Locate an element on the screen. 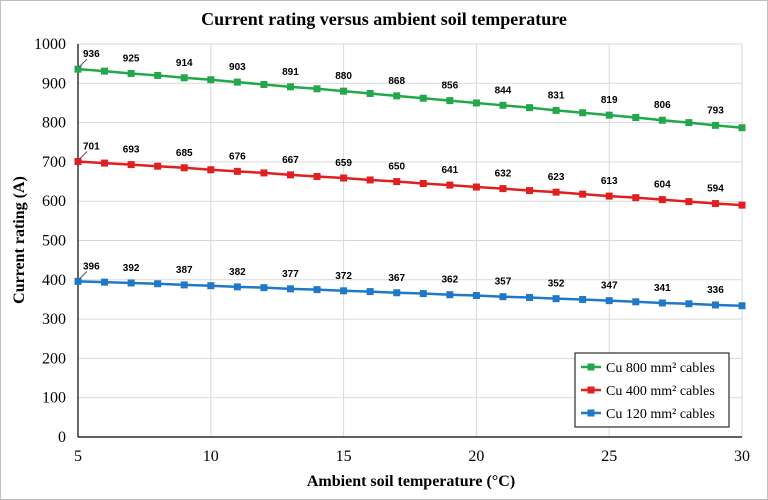 This screenshot has height=500, width=768. x-tick-label: 20 is located at coordinates (476, 456).